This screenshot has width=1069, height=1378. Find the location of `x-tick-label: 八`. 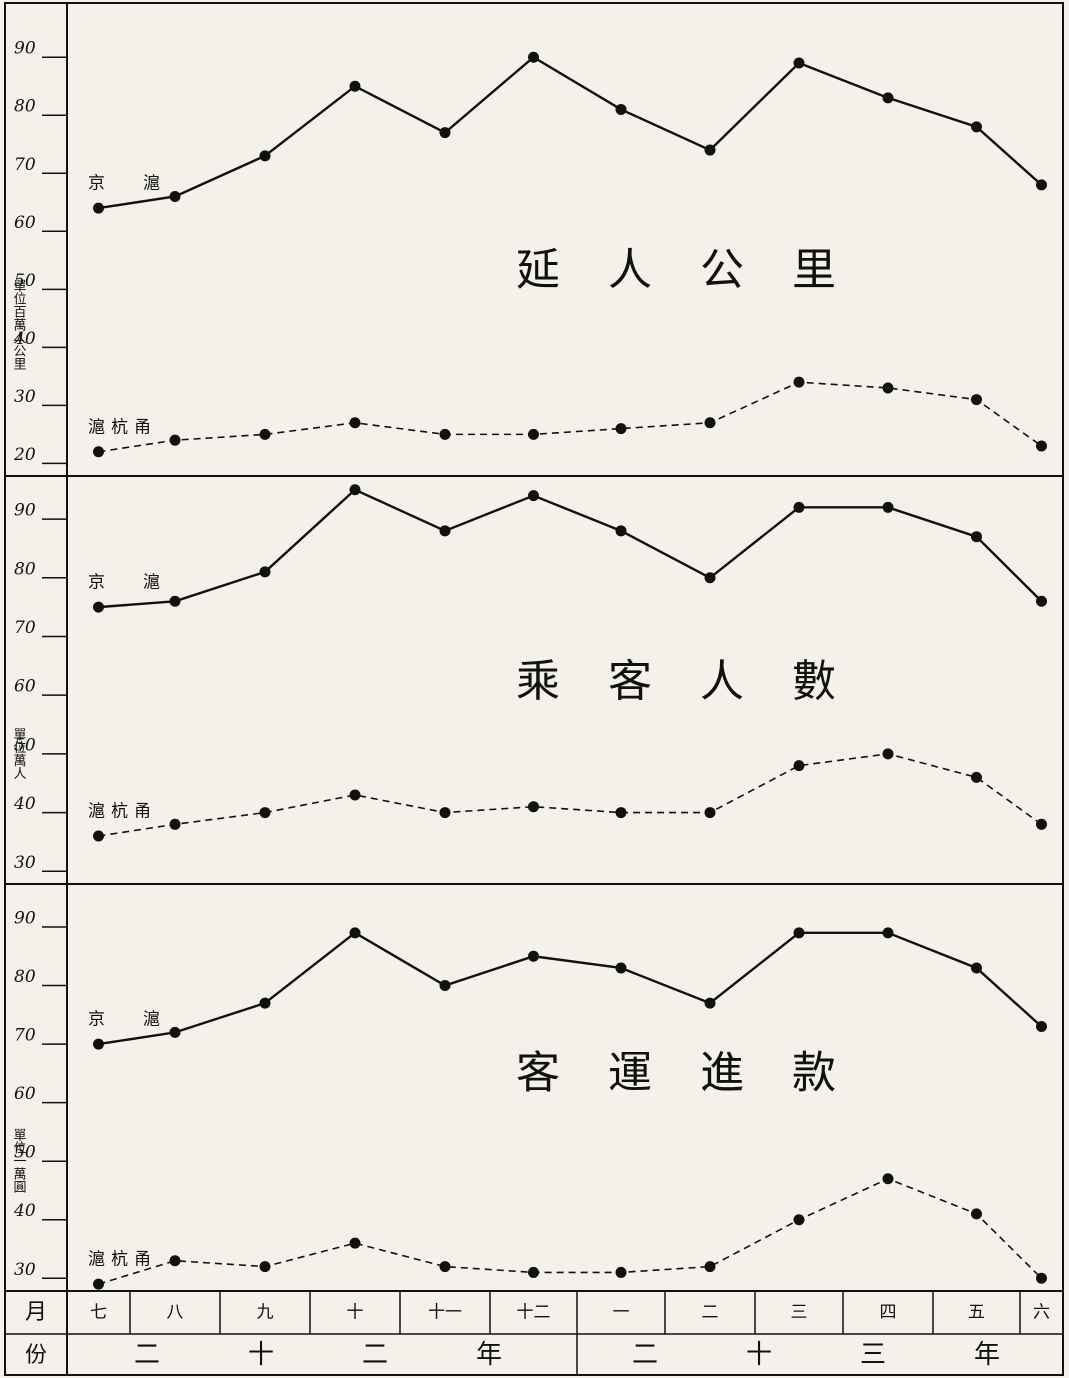

x-tick-label: 八 is located at coordinates (175, 1313).